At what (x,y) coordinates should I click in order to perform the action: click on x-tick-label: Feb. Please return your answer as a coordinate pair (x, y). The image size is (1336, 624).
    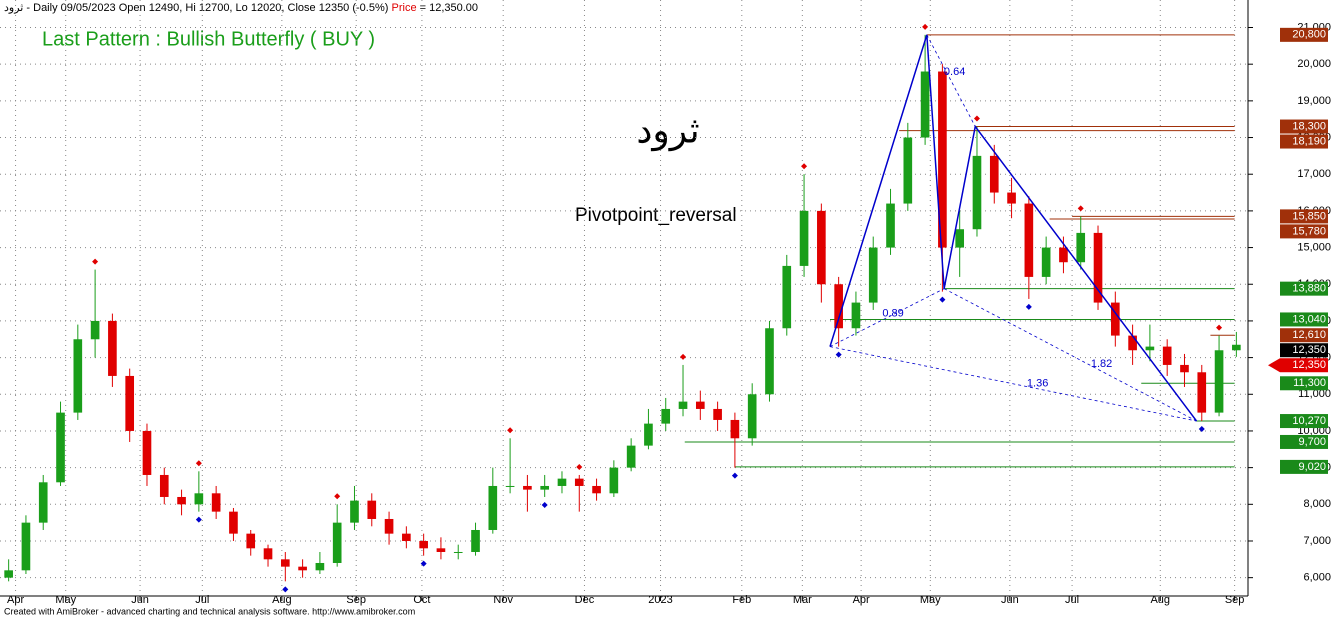
    Looking at the image, I should click on (741, 600).